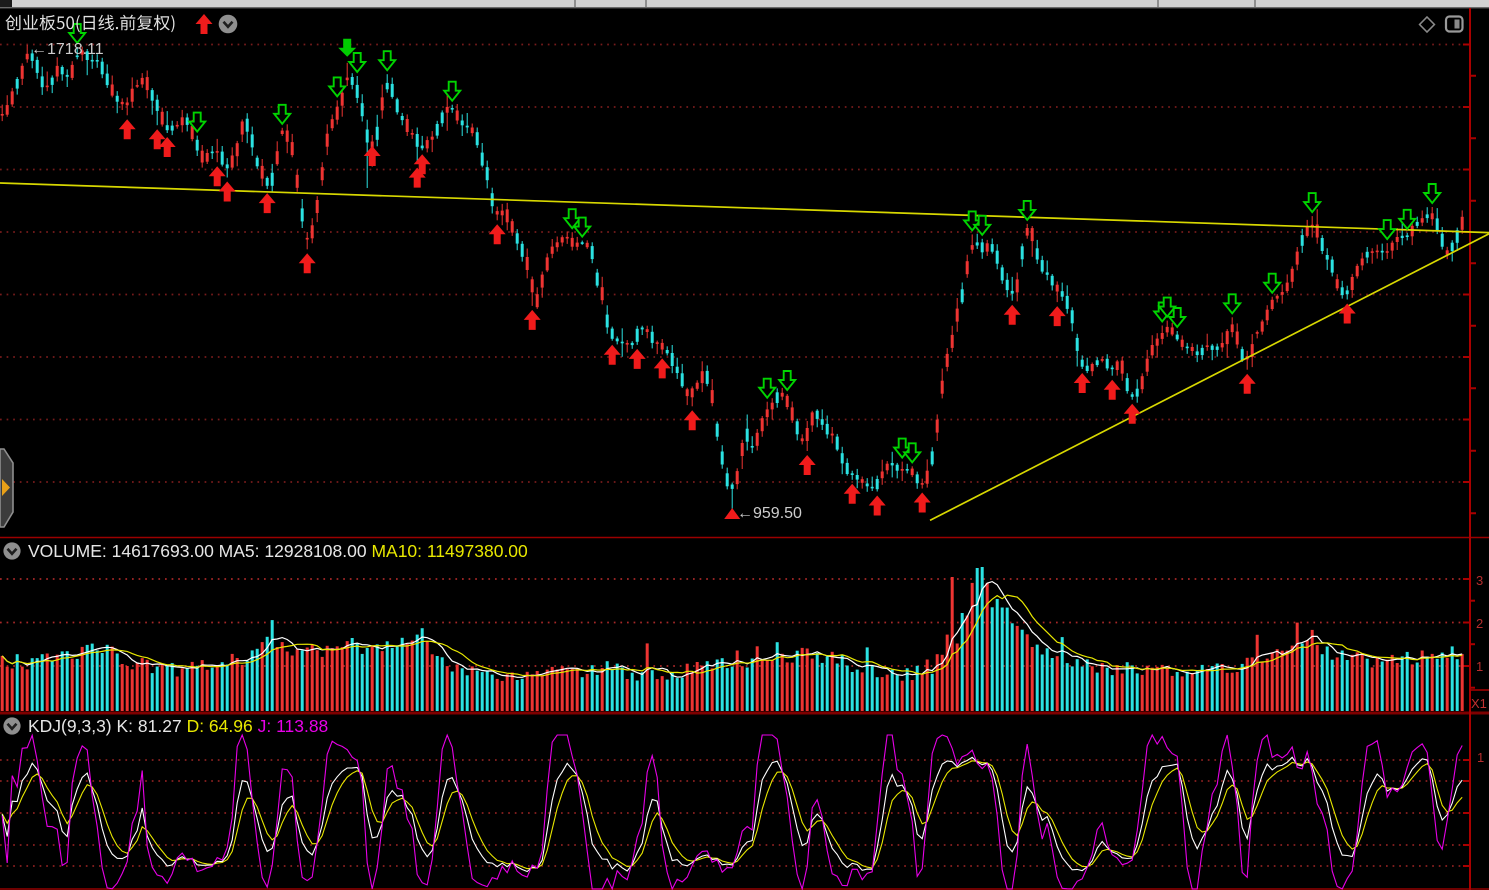  Describe the element at coordinates (67, 49) in the screenshot. I see `svg-text: ←1718.11` at that location.